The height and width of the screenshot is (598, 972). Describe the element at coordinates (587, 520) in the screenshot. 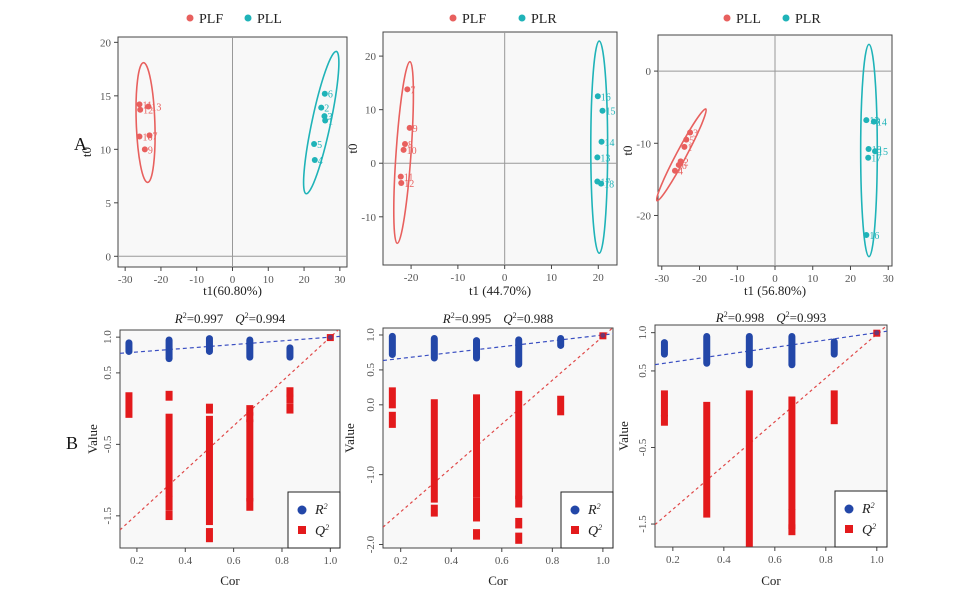

I see `legend-box` at that location.